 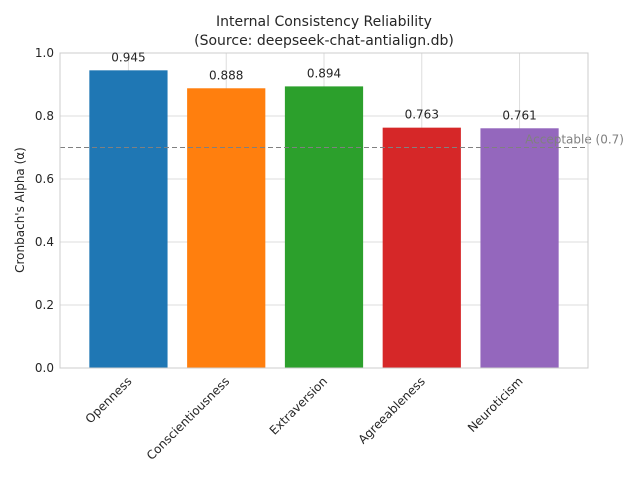 I want to click on reference-line-group: Acceptable (0.7), so click(x=342, y=140).